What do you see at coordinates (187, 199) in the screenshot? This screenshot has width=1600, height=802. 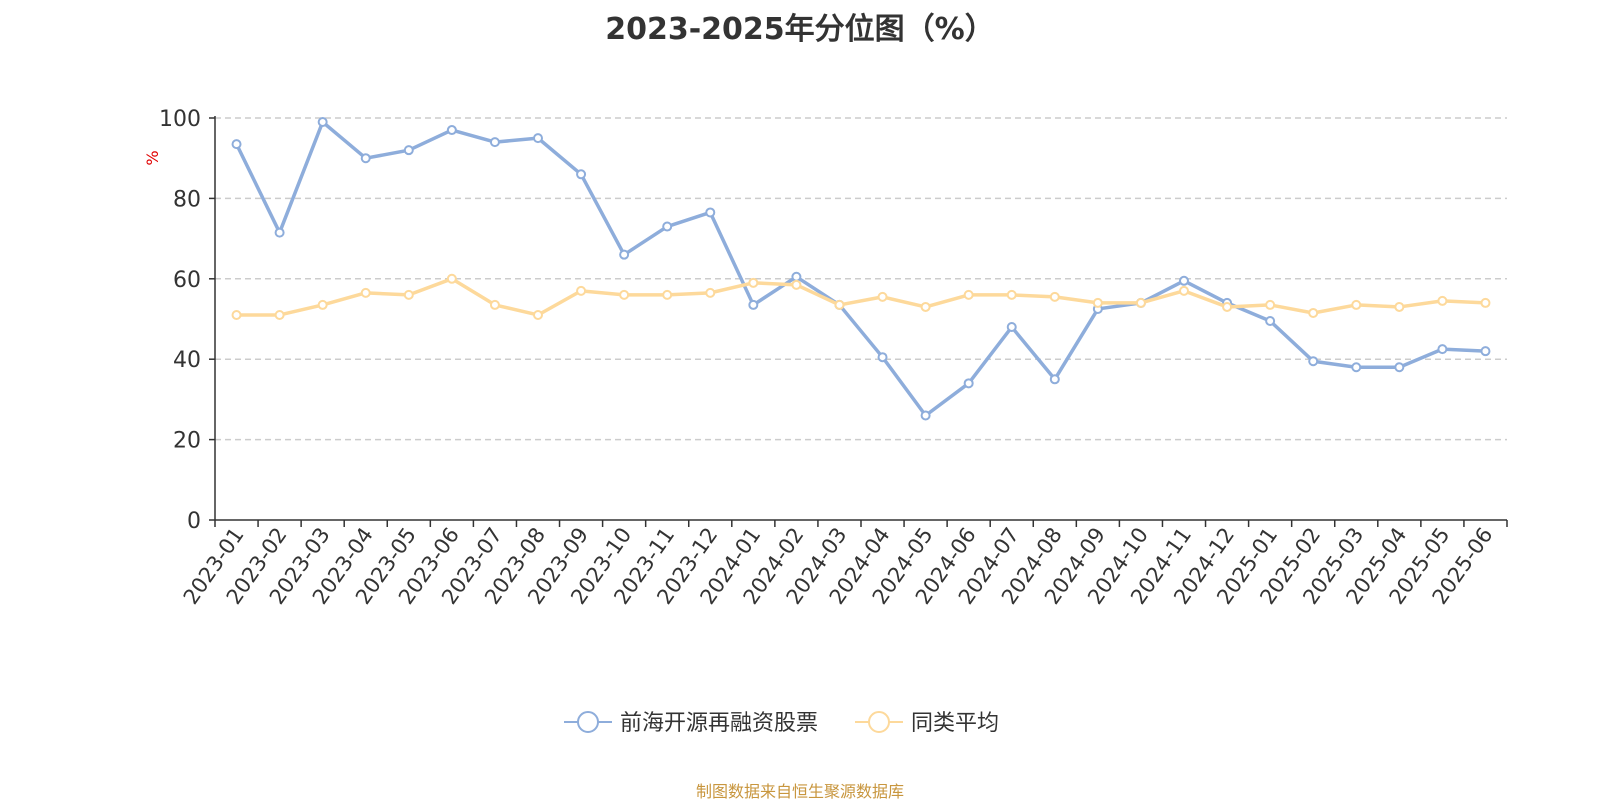 I see `y-tick-label: 80` at bounding box center [187, 199].